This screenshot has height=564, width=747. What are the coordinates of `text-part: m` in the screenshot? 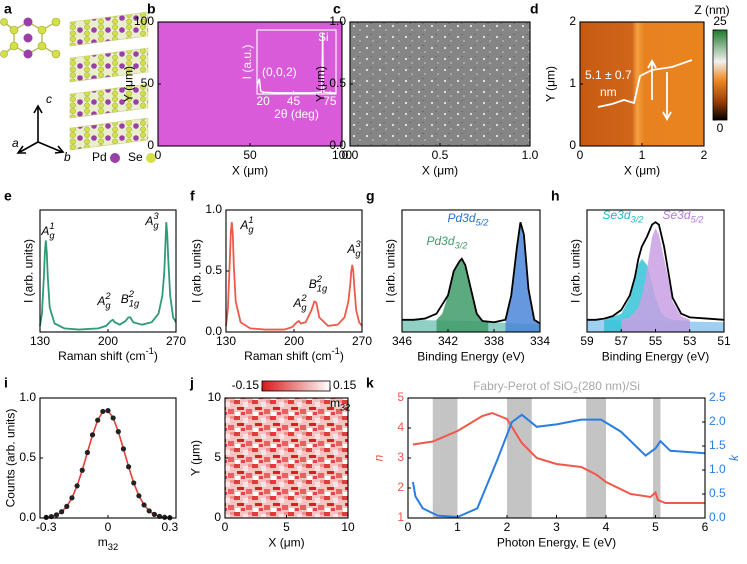 It's located at (103, 542).